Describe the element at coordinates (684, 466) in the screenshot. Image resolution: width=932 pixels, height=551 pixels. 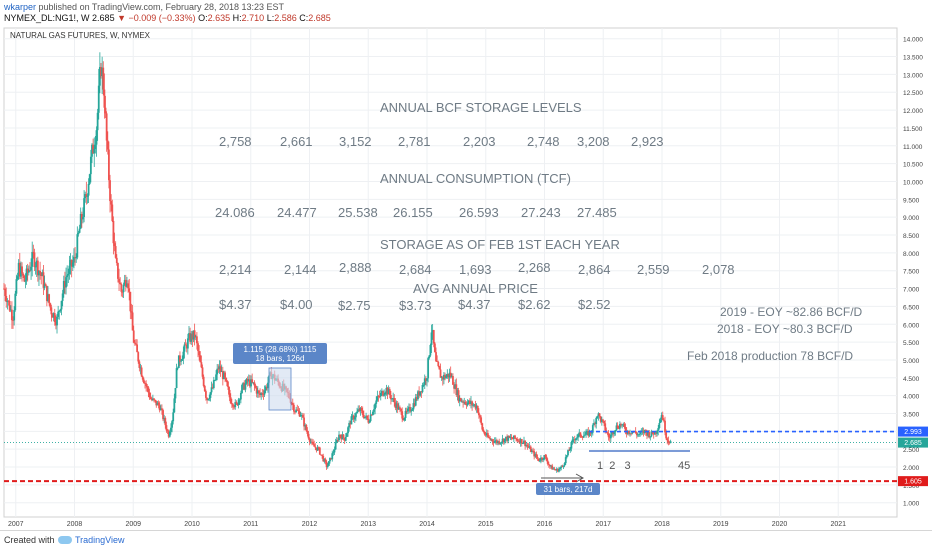
I see `wave-count-45: 45` at that location.